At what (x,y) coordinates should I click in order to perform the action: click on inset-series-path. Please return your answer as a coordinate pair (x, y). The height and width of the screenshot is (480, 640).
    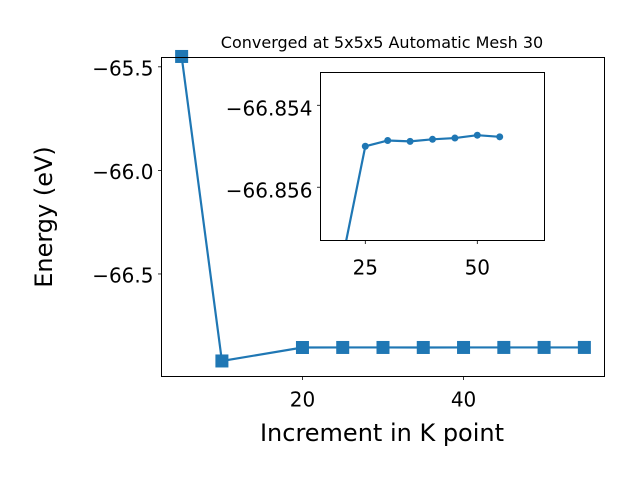
    Looking at the image, I should click on (422, 187).